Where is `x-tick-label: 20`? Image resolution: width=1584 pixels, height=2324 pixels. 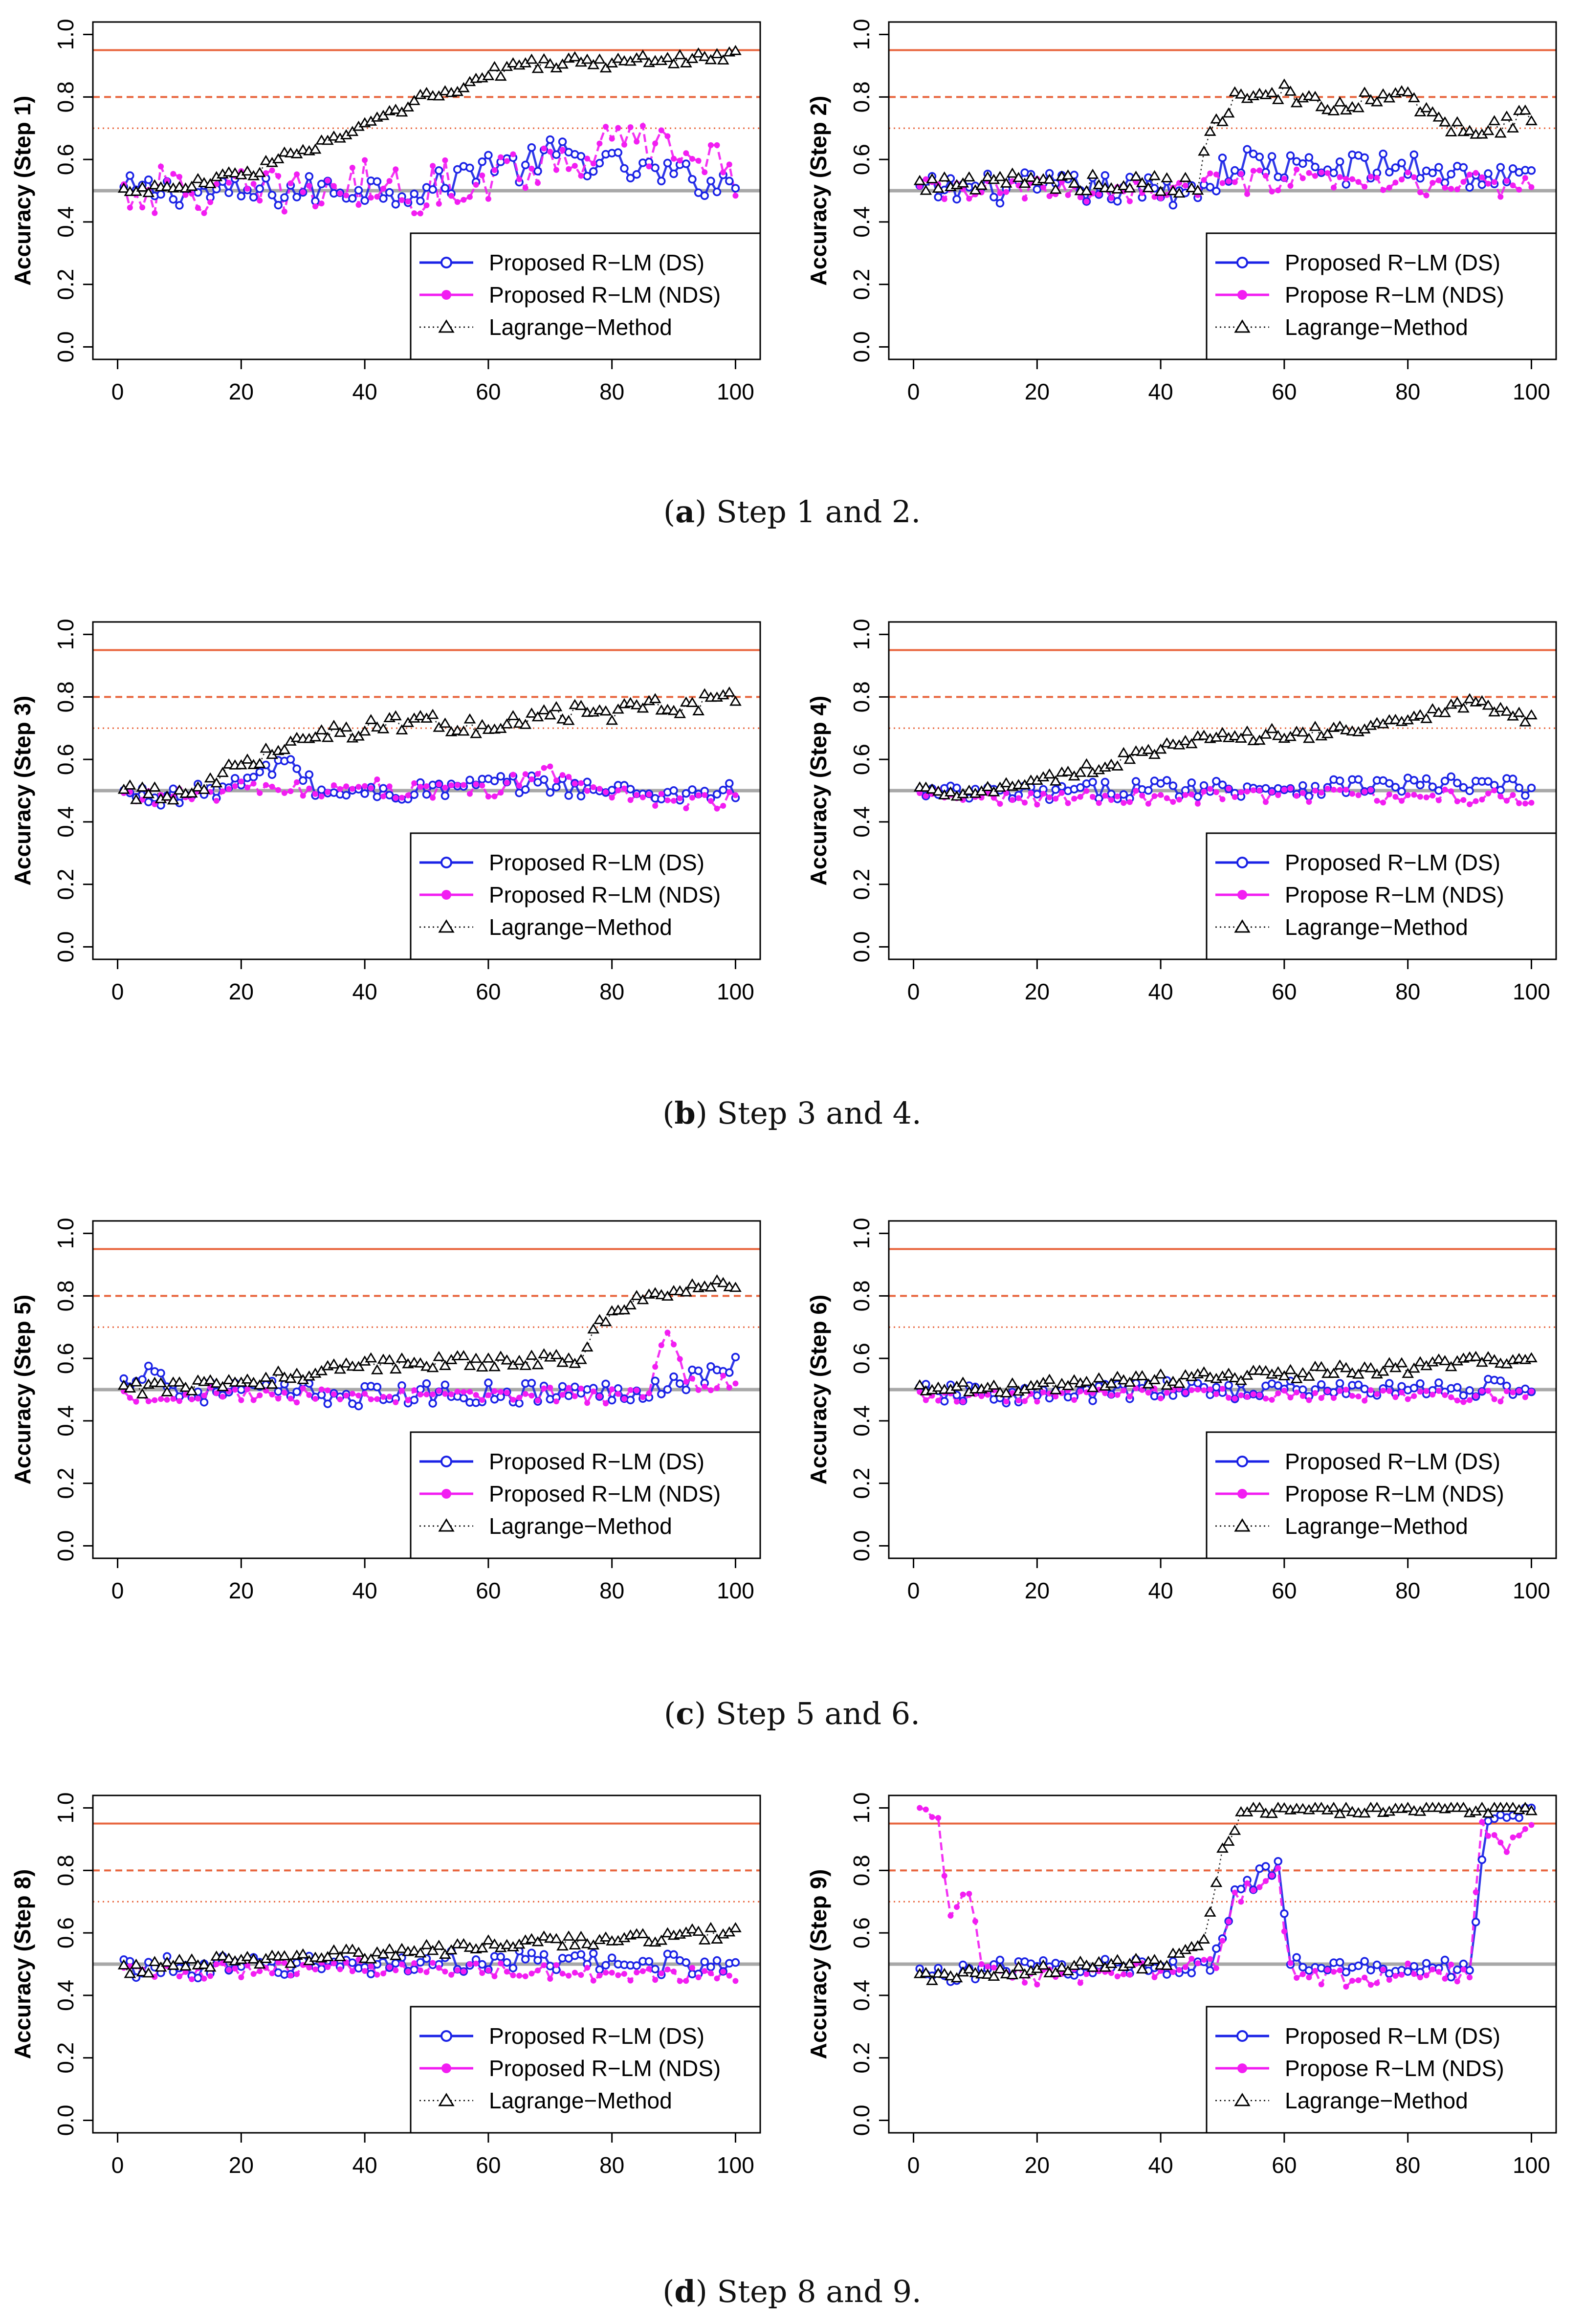
x-tick-label: 20 is located at coordinates (241, 1590).